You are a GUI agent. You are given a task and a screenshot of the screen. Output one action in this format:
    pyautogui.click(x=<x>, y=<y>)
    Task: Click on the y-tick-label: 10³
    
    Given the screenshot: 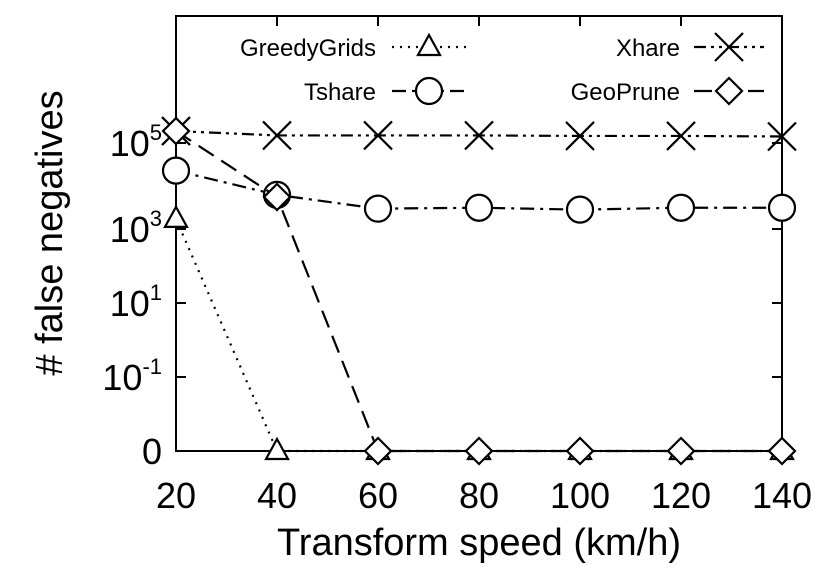 What is the action you would take?
    pyautogui.click(x=136, y=228)
    